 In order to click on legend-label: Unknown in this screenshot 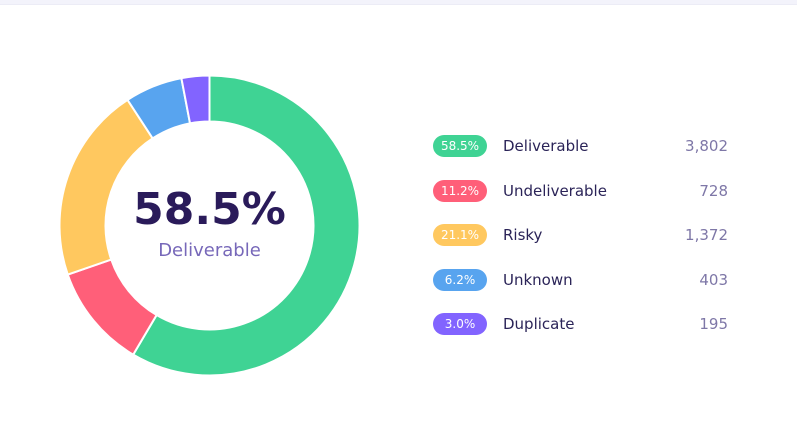, I will do `click(538, 279)`.